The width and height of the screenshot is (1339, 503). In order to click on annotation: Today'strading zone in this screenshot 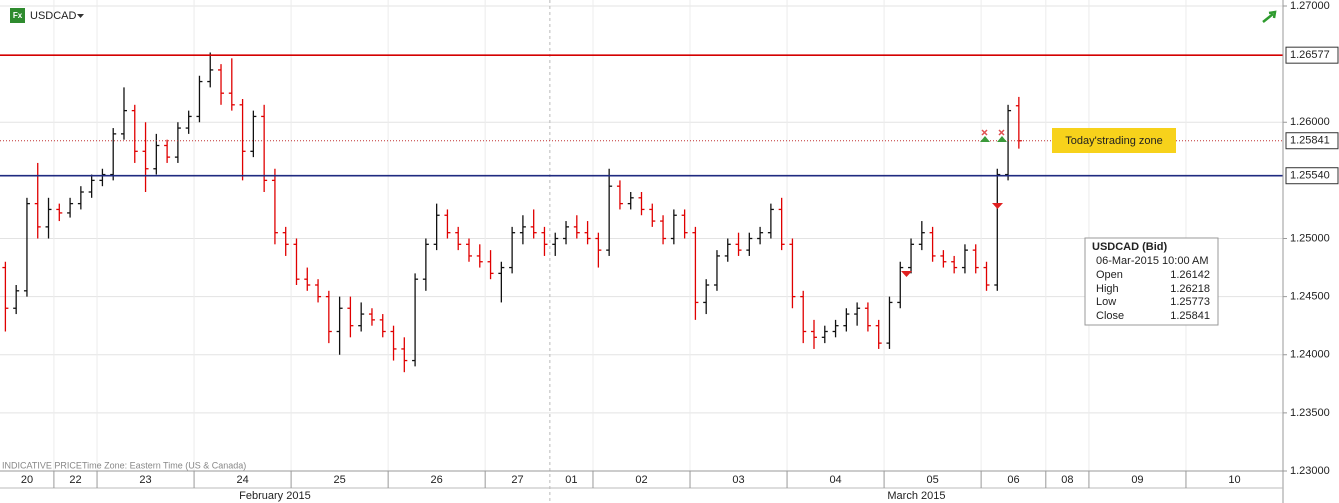, I will do `click(1114, 141)`.